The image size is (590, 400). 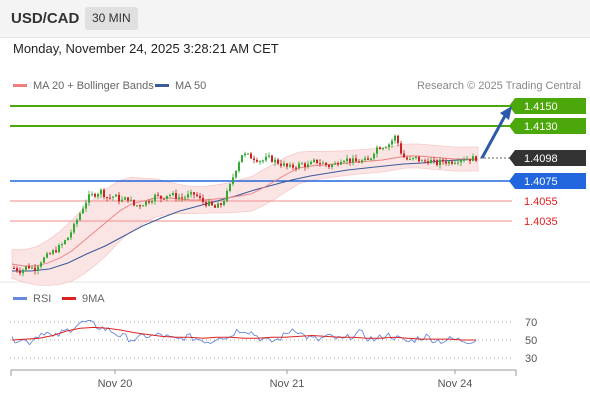 What do you see at coordinates (506, 113) in the screenshot?
I see `projection-arrow-head` at bounding box center [506, 113].